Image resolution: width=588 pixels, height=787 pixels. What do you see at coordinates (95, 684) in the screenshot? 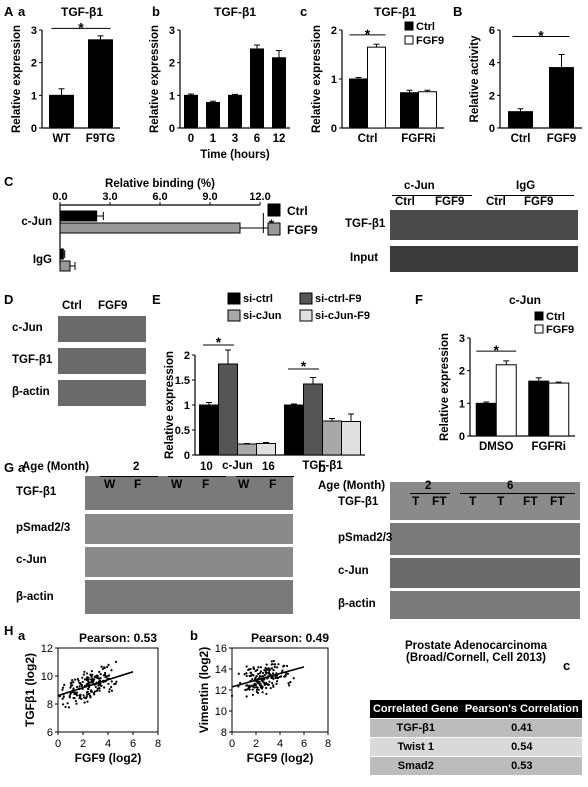
I see `fit-line` at bounding box center [95, 684].